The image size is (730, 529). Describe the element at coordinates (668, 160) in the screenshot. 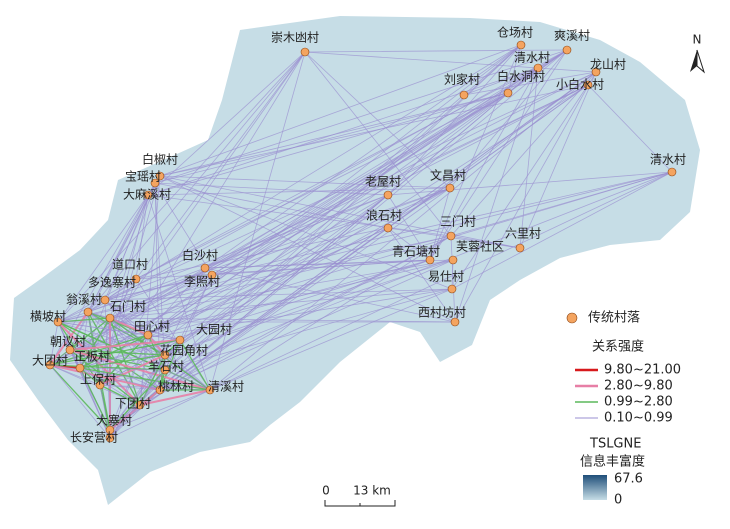

I see `village-label: 清水村` at that location.